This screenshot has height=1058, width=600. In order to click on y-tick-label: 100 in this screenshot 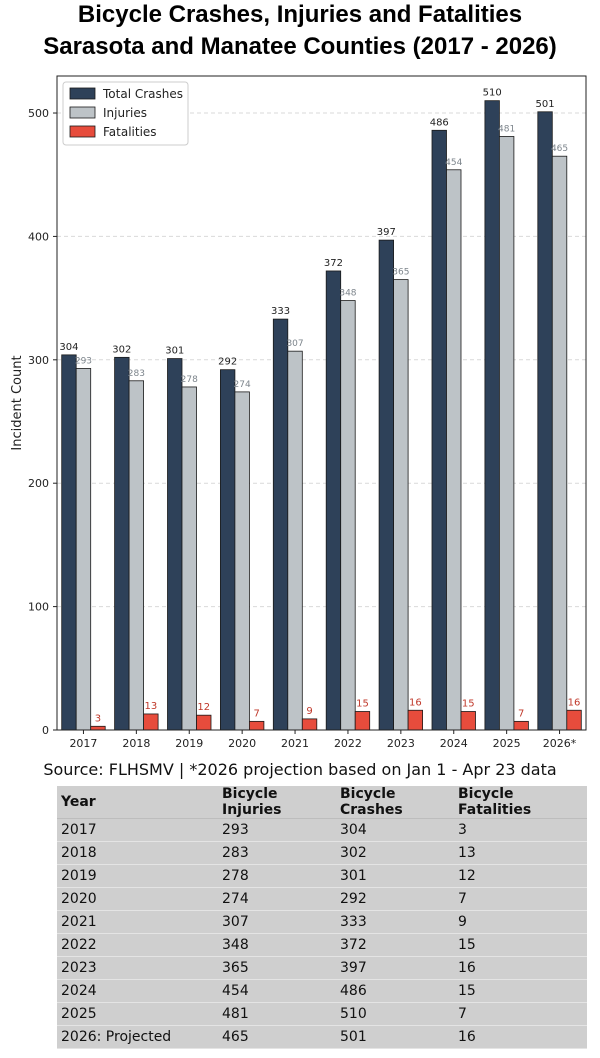, I will do `click(38, 607)`.